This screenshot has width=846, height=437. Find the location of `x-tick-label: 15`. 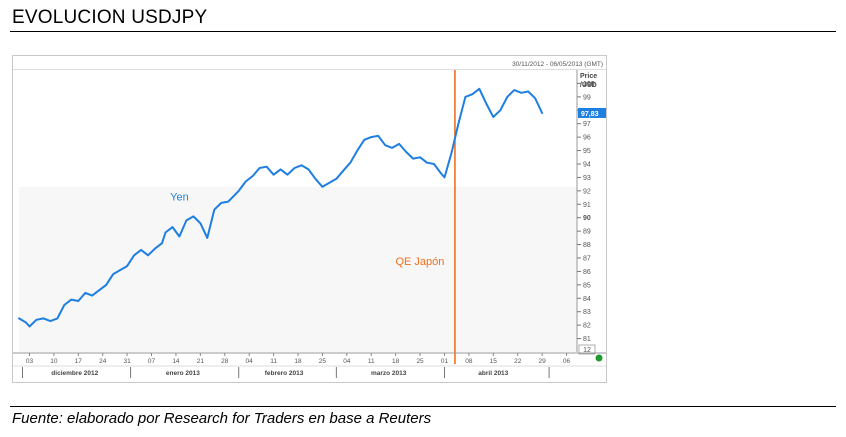

x-tick-label: 15 is located at coordinates (494, 361).